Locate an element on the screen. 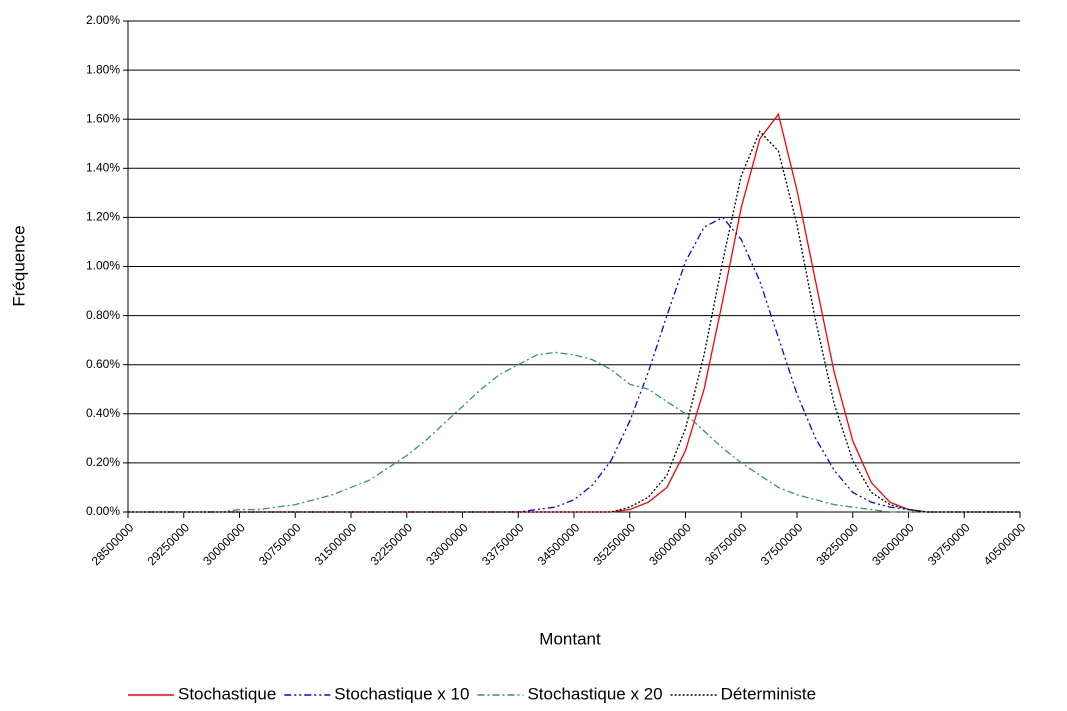  y-axis-title: Fréquence is located at coordinates (18, 265).